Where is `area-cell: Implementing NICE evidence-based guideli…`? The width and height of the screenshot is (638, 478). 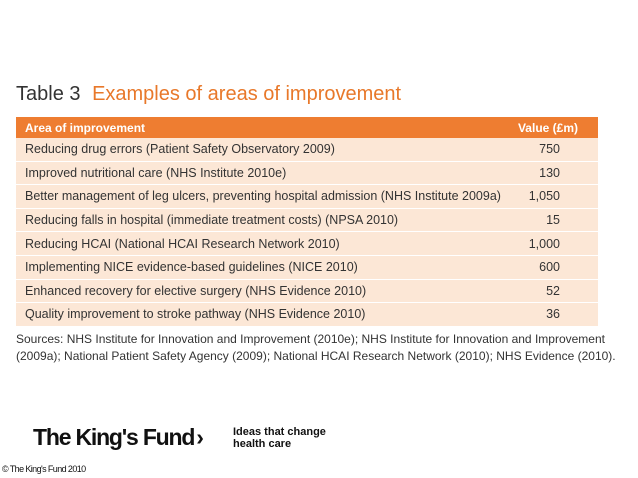
area-cell: Implementing NICE evidence-based guideli… is located at coordinates (262, 267).